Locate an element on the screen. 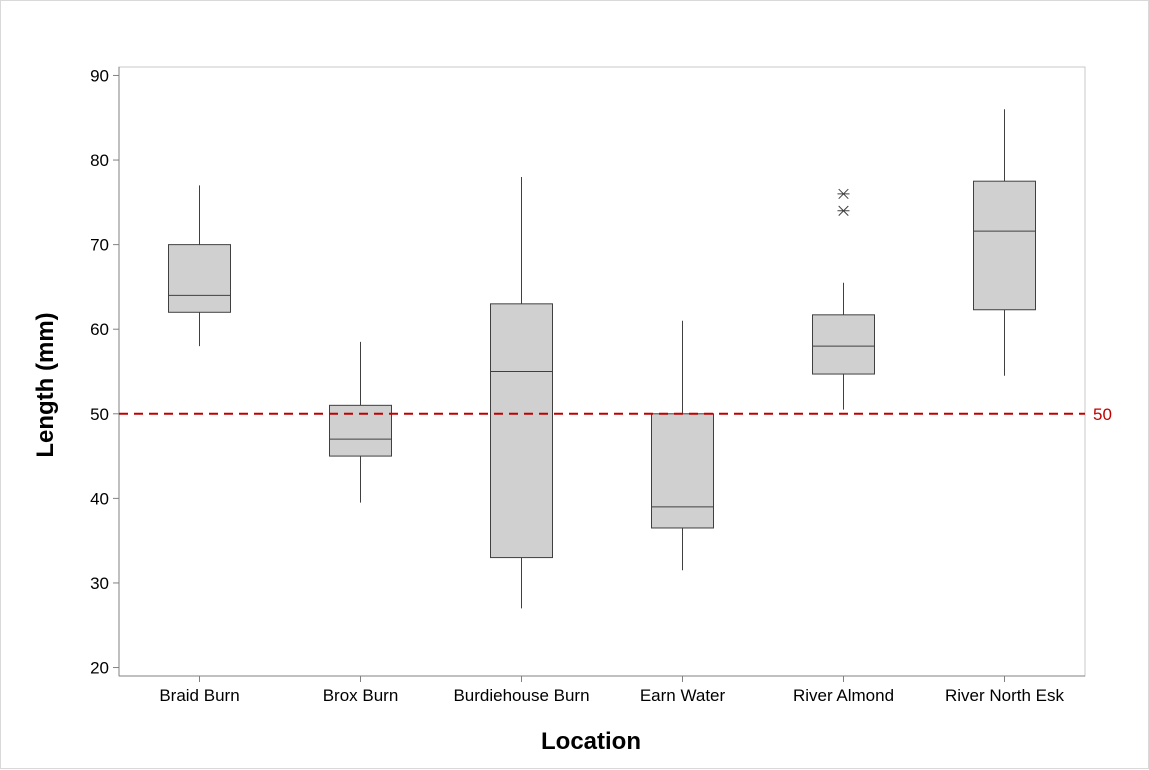 This screenshot has width=1149, height=770. y-tick-label: 20 is located at coordinates (99, 668).